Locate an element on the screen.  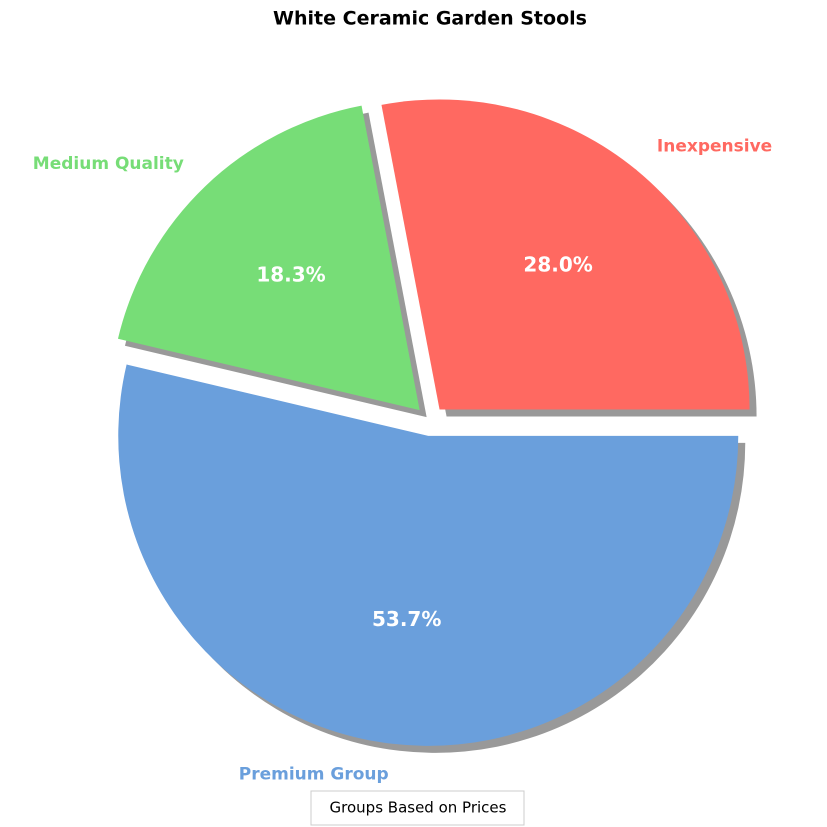
category-label: Premium Group is located at coordinates (314, 775).